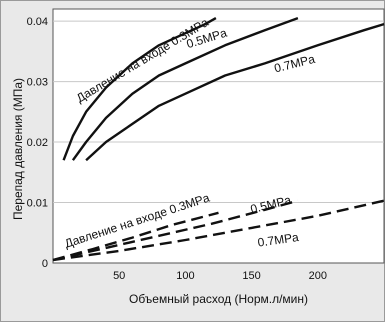 This screenshot has height=323, width=385. What do you see at coordinates (251, 276) in the screenshot?
I see `x-tick-label: 150` at bounding box center [251, 276].